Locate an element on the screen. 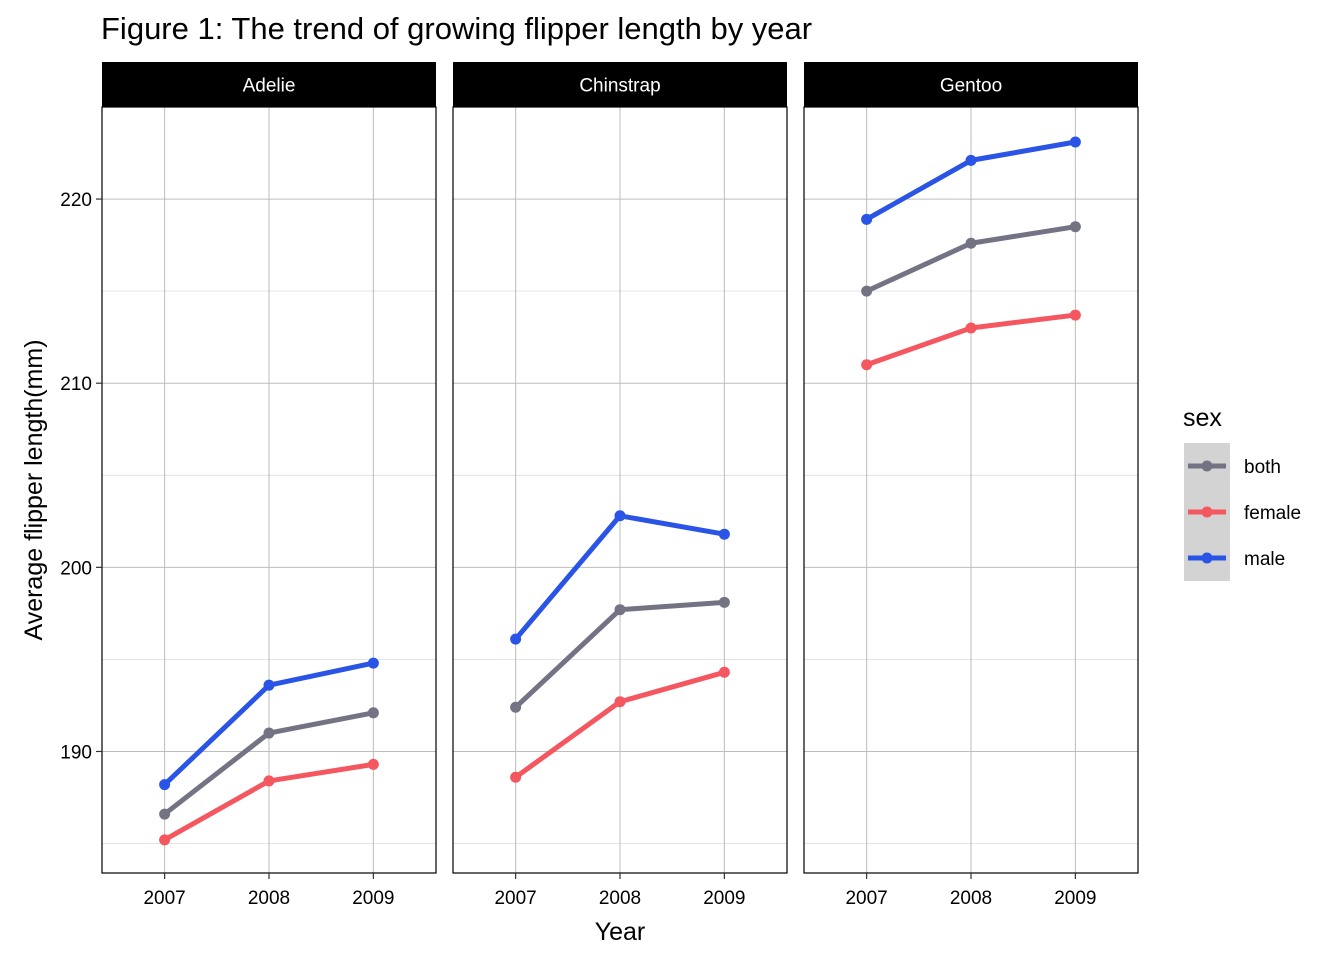 The width and height of the screenshot is (1344, 960). facet-strip-label: Chinstrap is located at coordinates (619, 86).